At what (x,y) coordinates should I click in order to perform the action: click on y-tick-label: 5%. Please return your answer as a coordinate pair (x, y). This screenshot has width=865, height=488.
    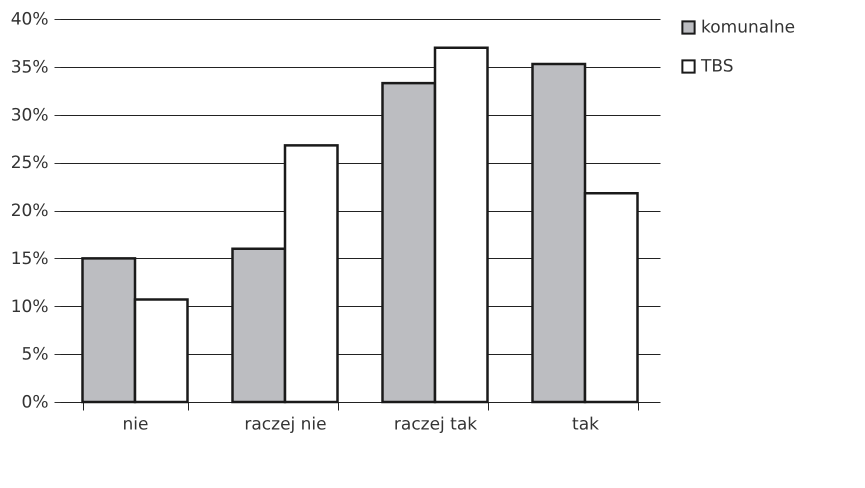
    Looking at the image, I should click on (35, 354).